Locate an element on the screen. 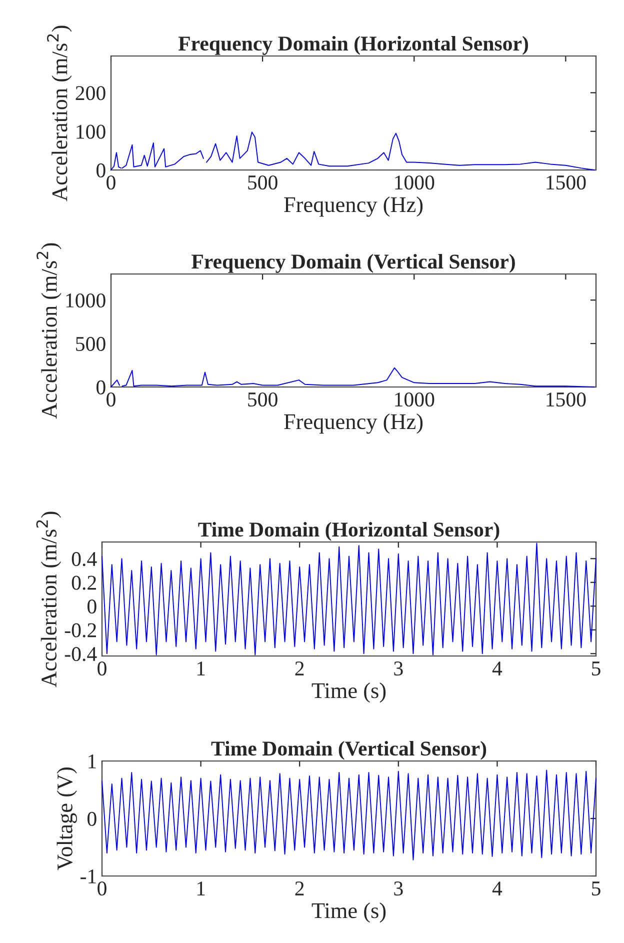 The width and height of the screenshot is (624, 943). chart-title: Frequency Domain (Horizontal Sensor) is located at coordinates (353, 45).